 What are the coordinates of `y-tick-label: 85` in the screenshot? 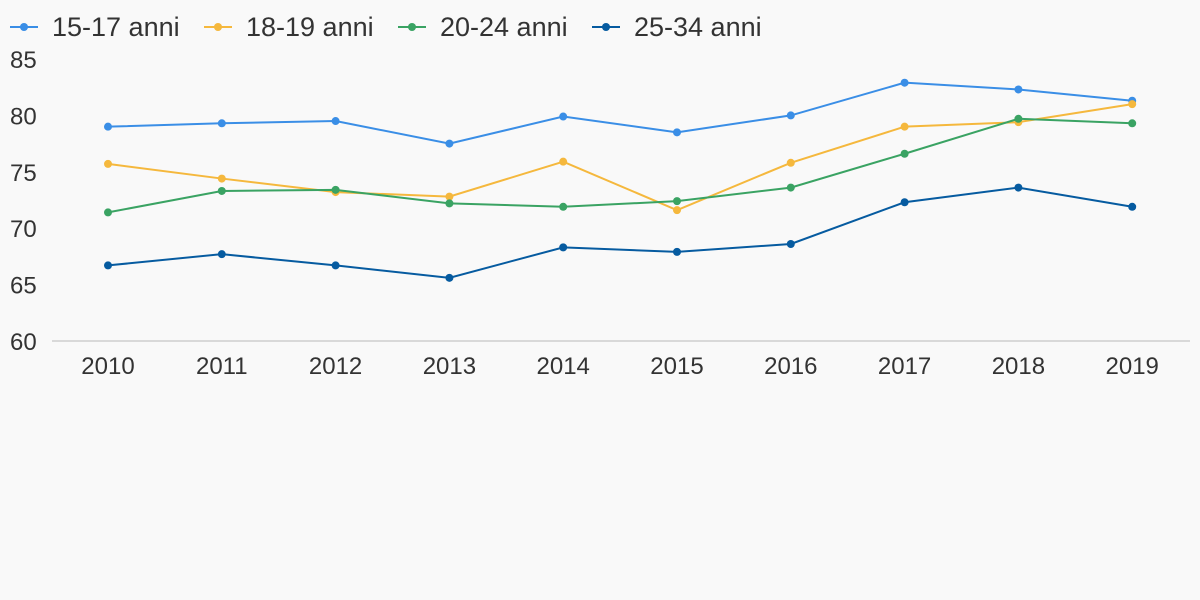 It's located at (23, 60).